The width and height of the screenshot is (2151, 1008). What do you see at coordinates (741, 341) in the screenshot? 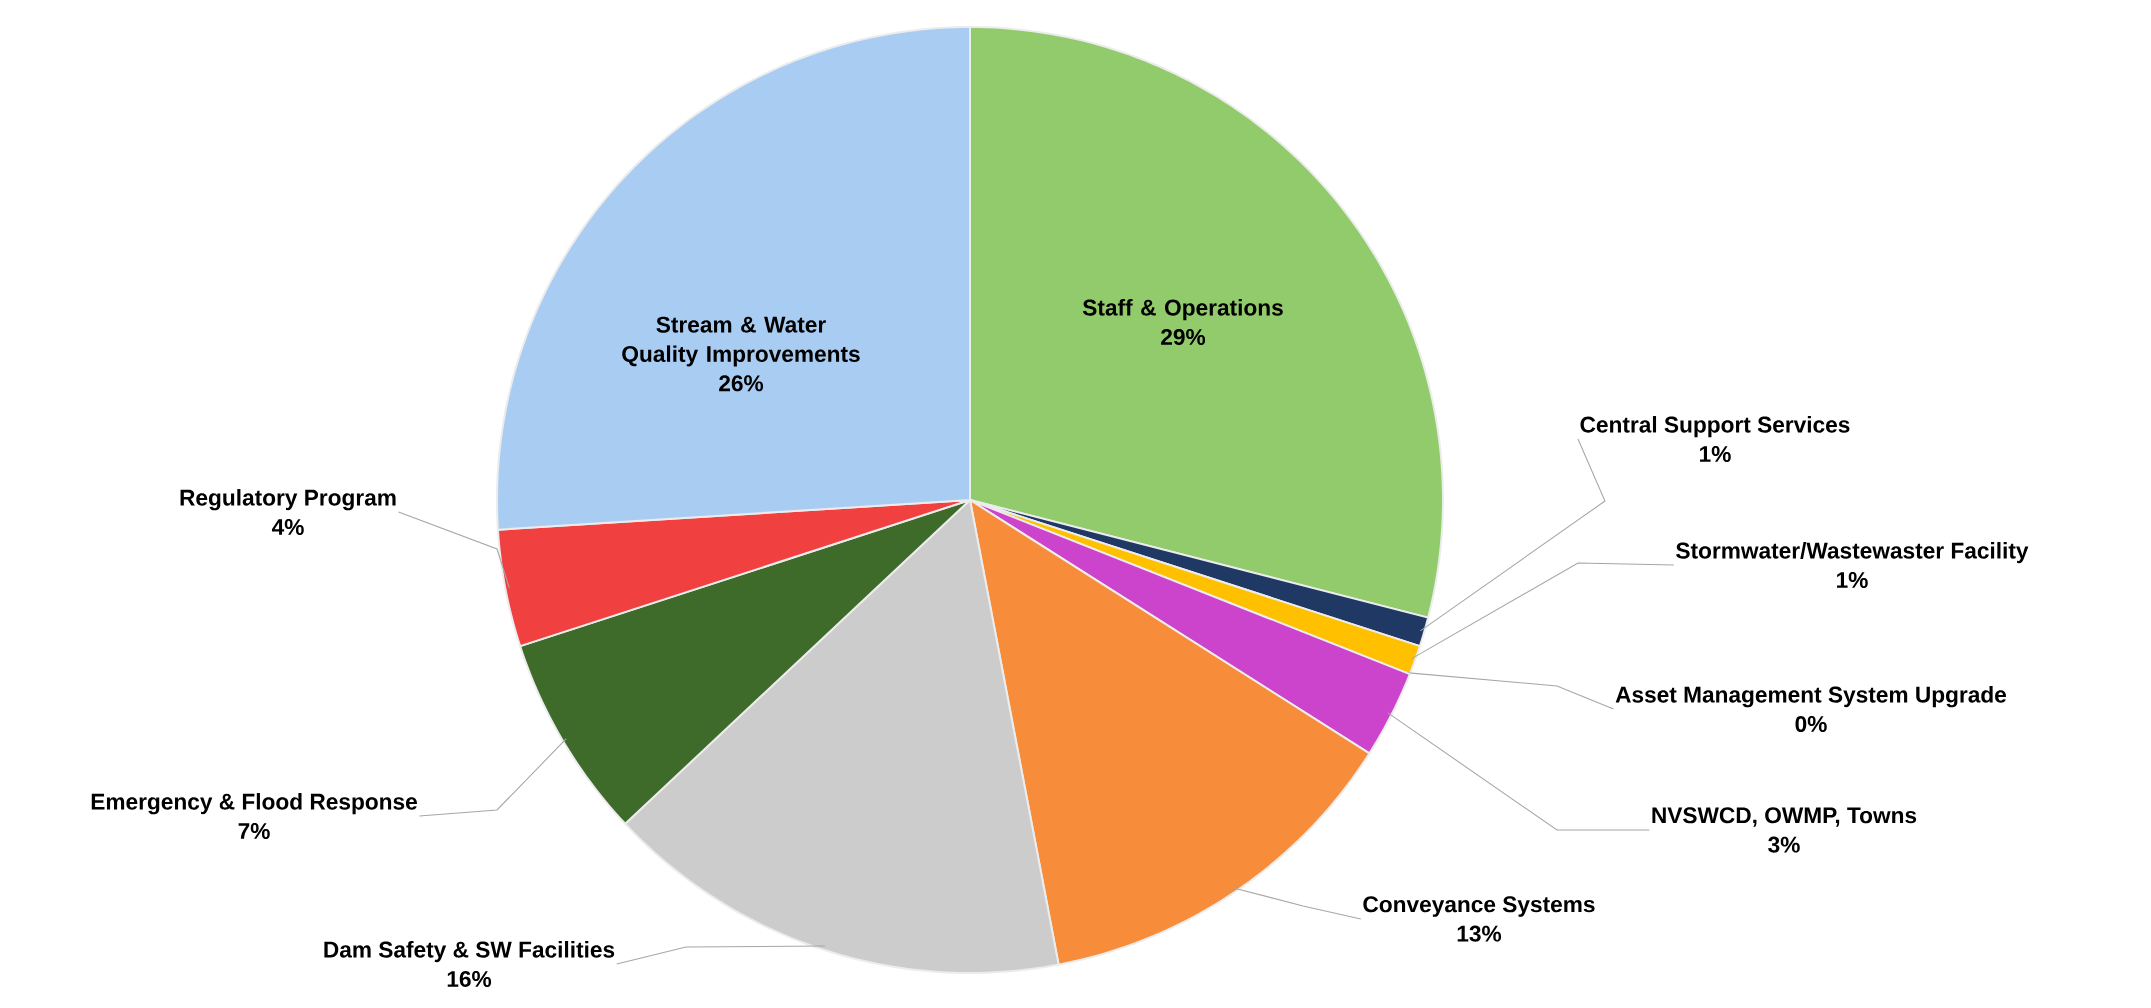
I see `slice-label: Stream & Water Quality Improvements` at bounding box center [741, 341].